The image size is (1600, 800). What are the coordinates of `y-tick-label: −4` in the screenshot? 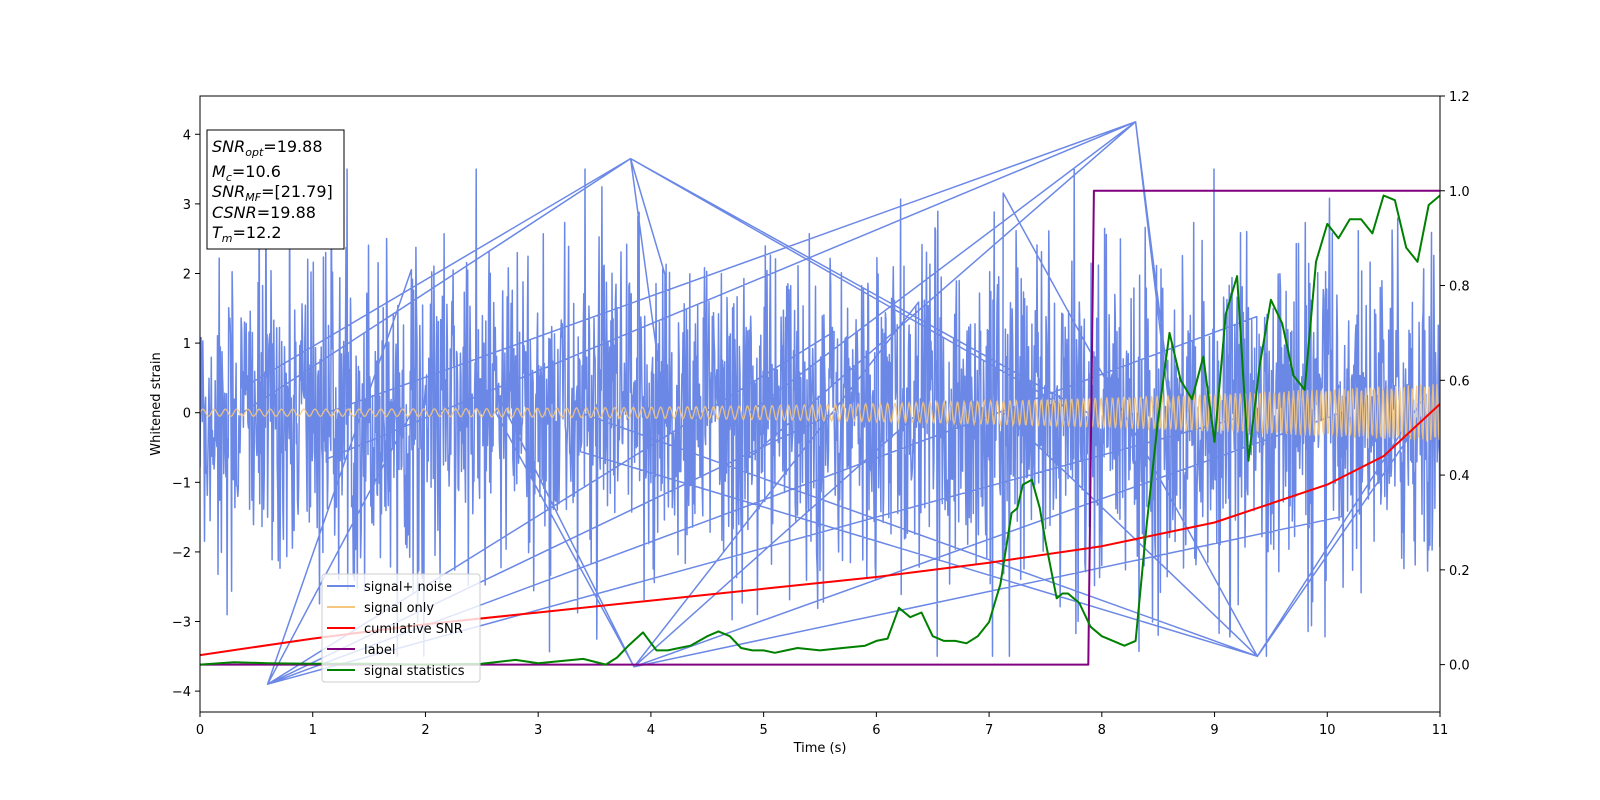 It's located at (181, 692).